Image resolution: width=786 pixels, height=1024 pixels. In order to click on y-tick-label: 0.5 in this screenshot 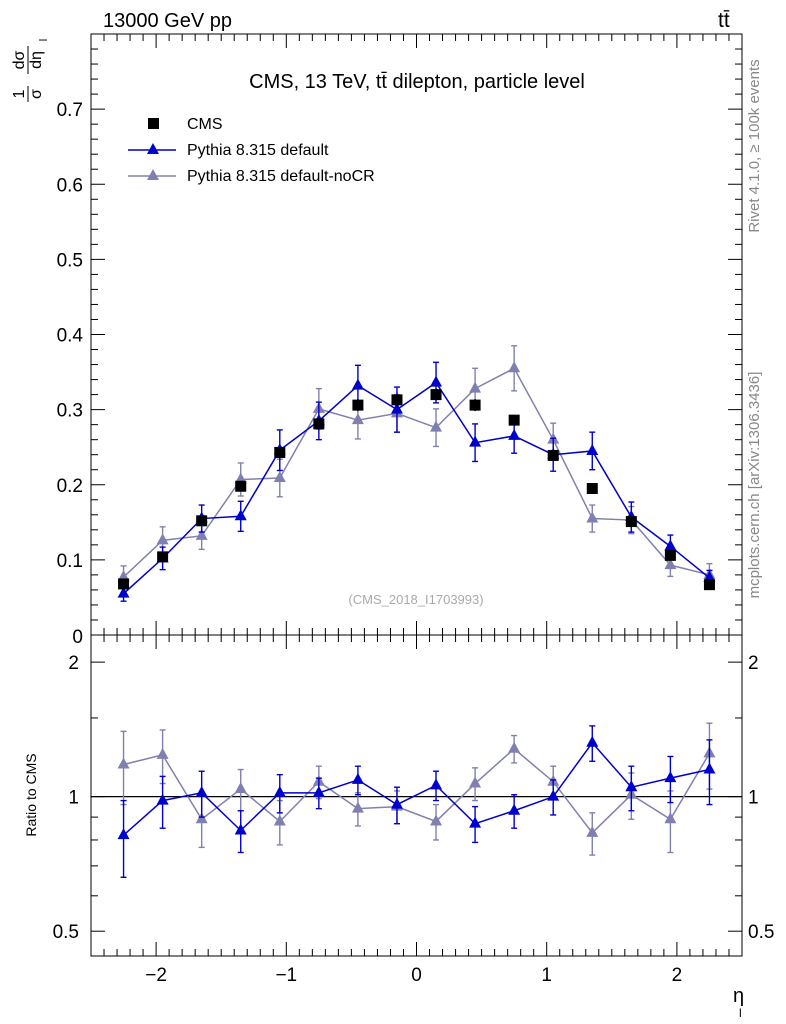, I will do `click(70, 260)`.